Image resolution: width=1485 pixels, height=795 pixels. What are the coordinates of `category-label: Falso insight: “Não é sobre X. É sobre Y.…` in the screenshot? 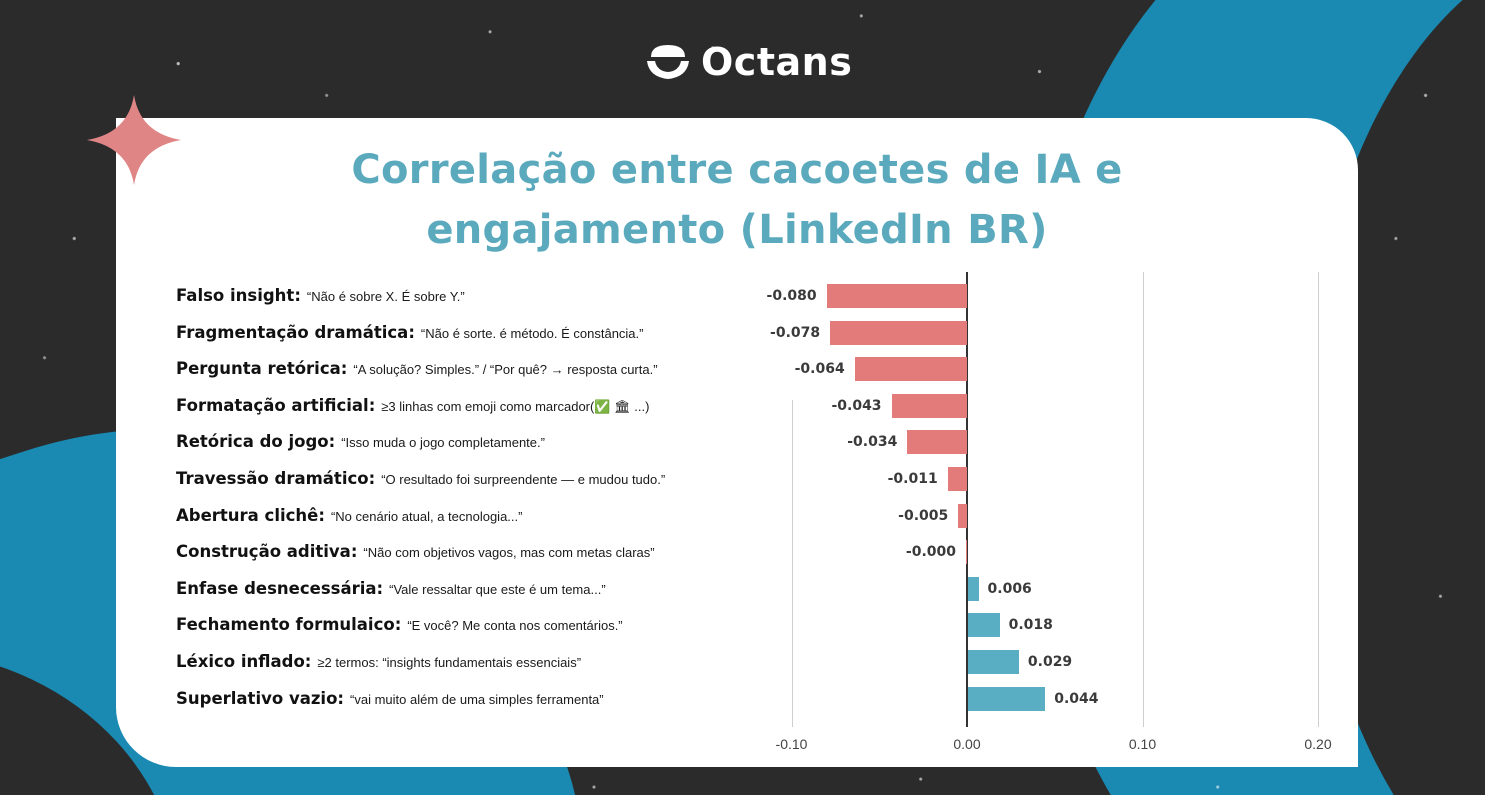 It's located at (320, 296).